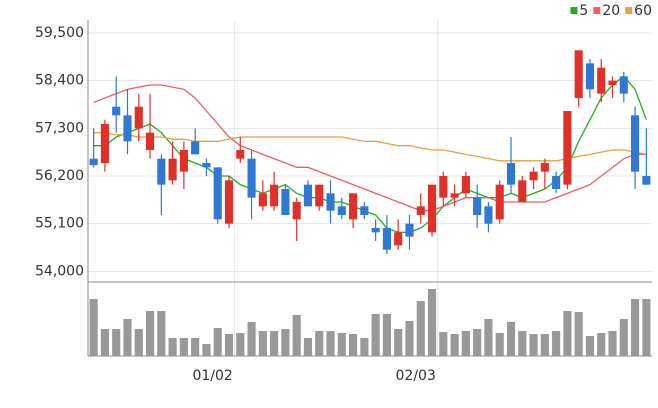 Image resolution: width=658 pixels, height=408 pixels. I want to click on moving-average-line, so click(370, 147).